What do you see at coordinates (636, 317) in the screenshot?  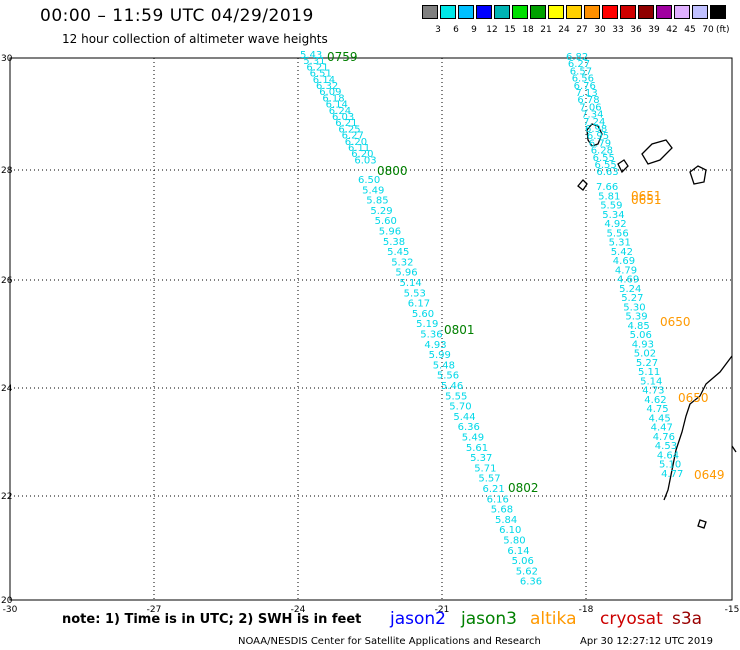 I see `swh-value: 5.39` at bounding box center [636, 317].